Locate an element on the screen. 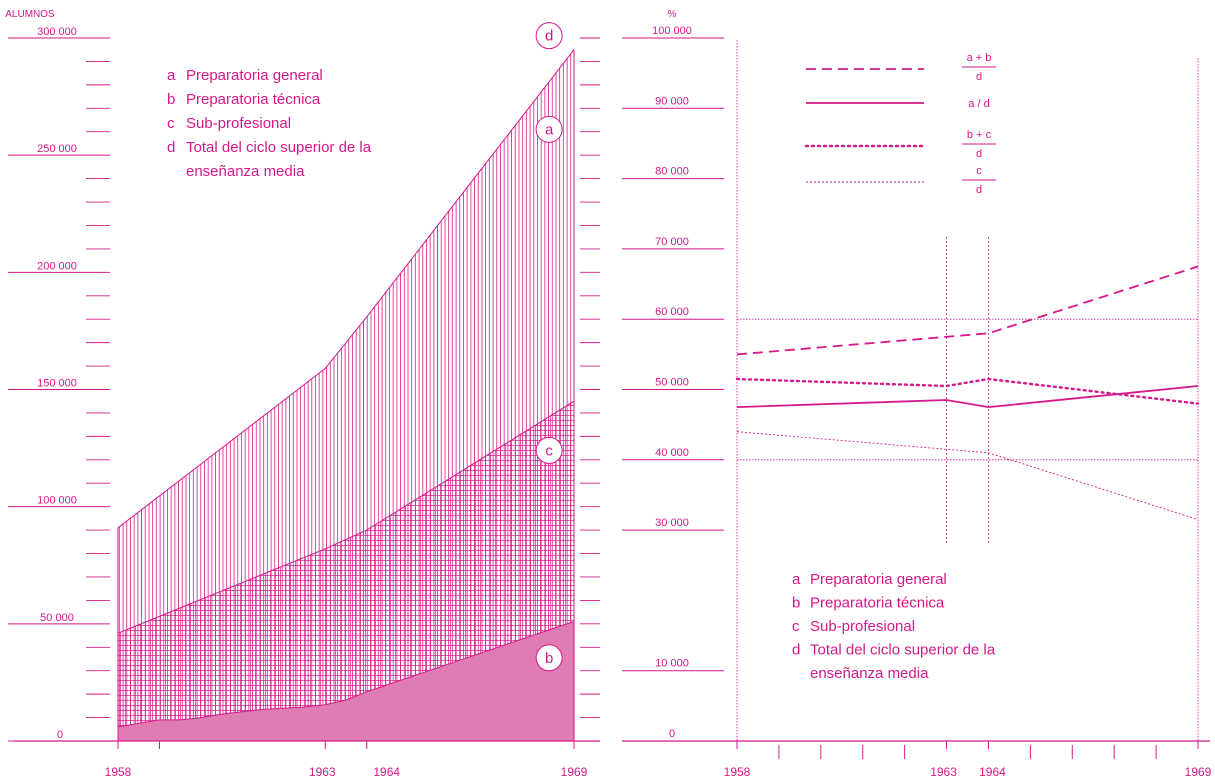 This screenshot has height=783, width=1215. r-y-tick-label-0: 0 is located at coordinates (672, 734).